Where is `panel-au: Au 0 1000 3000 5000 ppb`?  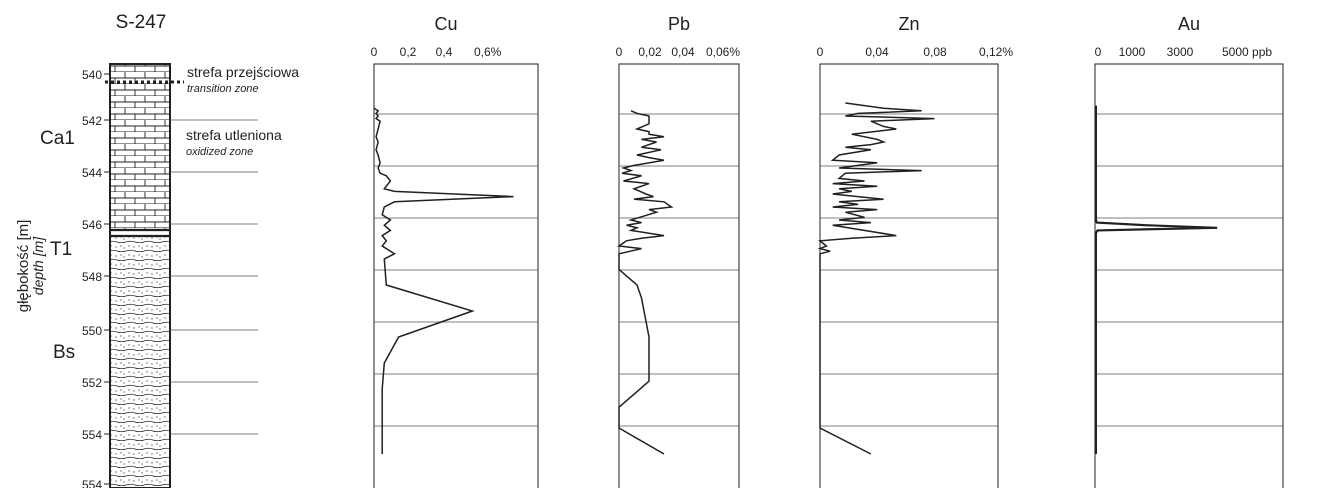 panel-au: Au 0 1000 3000 5000 ppb is located at coordinates (1189, 251).